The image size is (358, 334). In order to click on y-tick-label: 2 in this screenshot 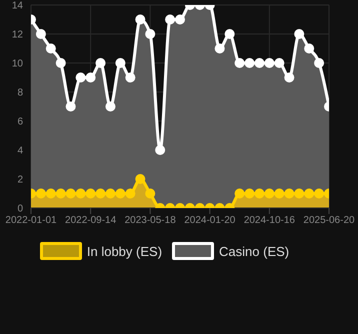, I will do `click(20, 180)`.